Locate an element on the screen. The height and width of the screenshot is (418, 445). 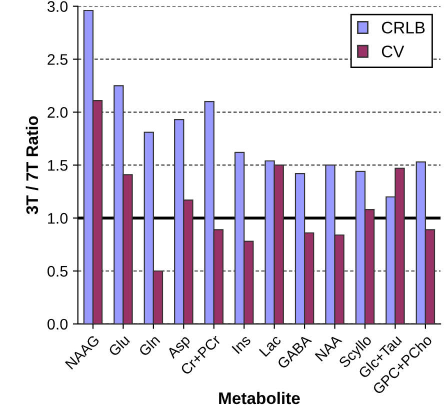
y-tick-label: 0.5 is located at coordinates (58, 271).